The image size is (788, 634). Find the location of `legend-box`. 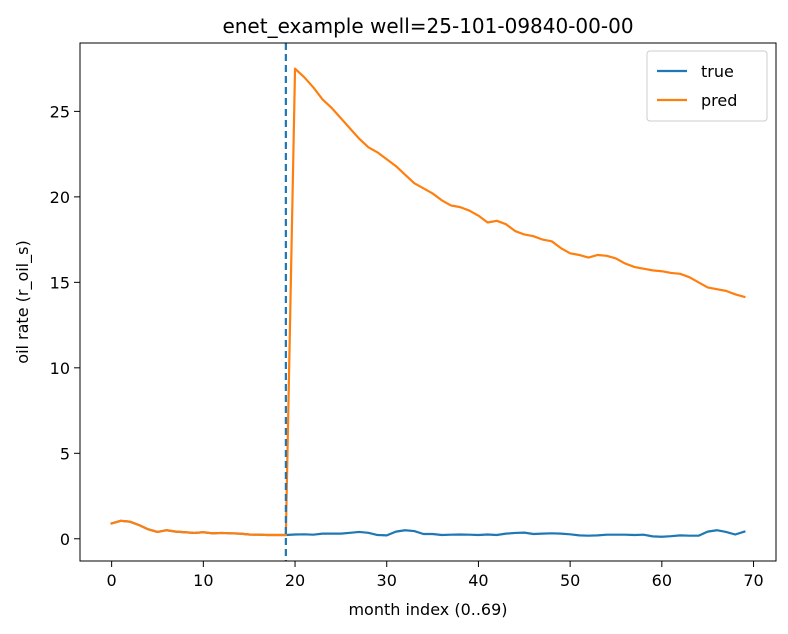

legend-box is located at coordinates (707, 86).